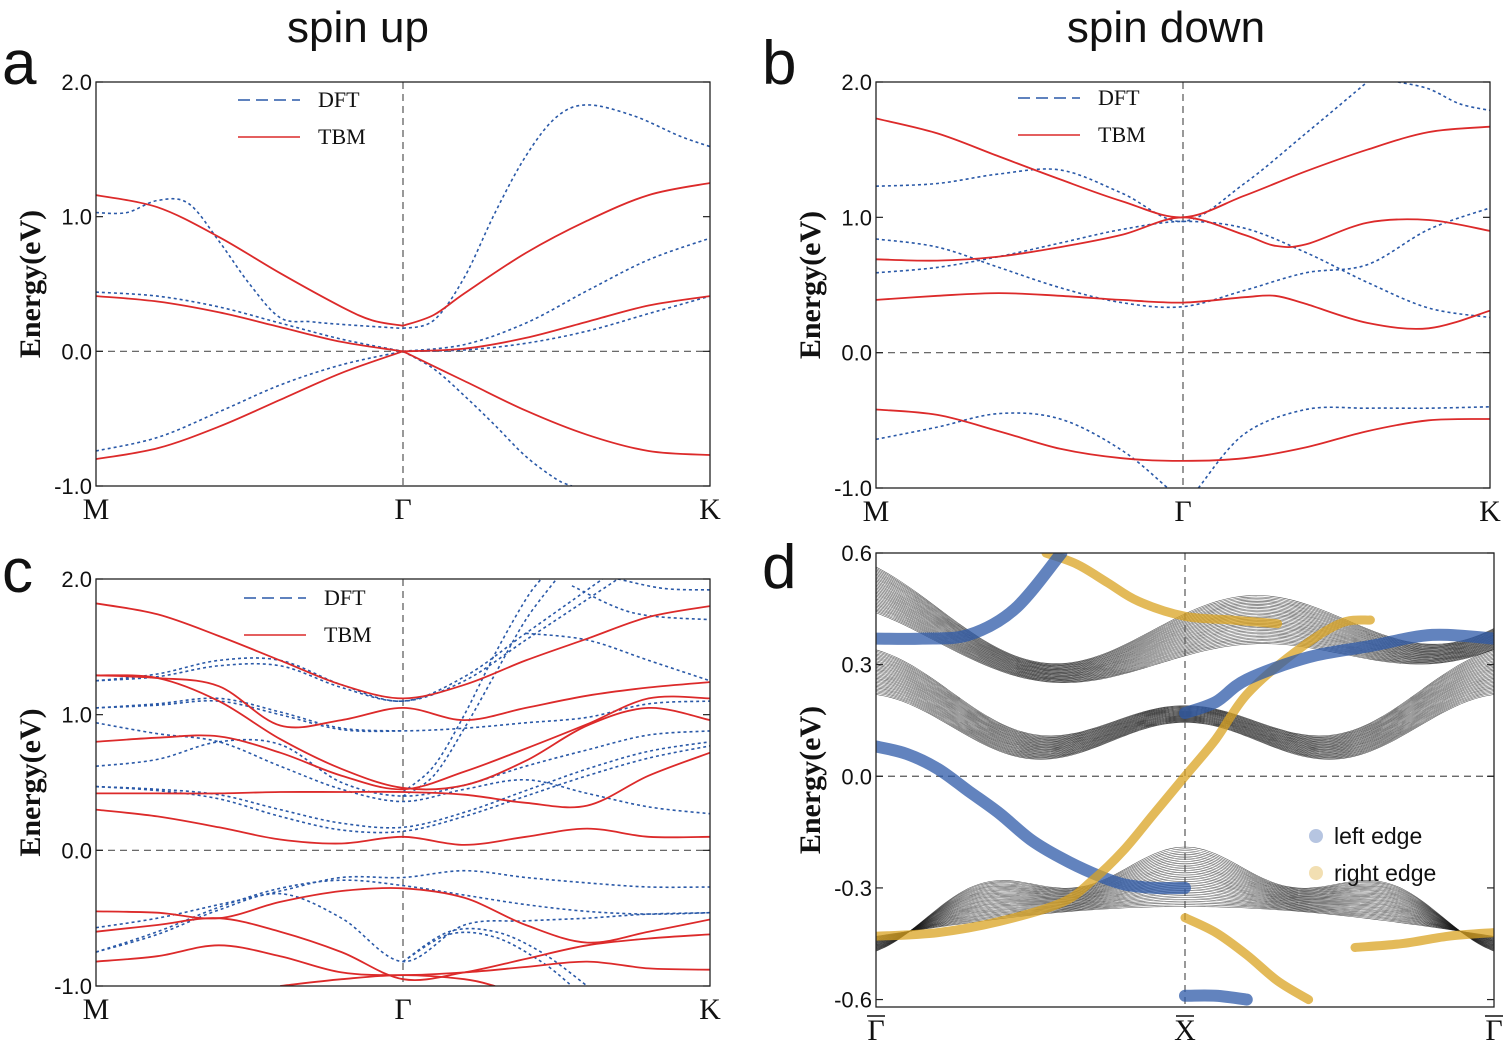 This screenshot has height=1056, width=1507. What do you see at coordinates (73, 986) in the screenshot?
I see `y-tick-label: -1.0` at bounding box center [73, 986].